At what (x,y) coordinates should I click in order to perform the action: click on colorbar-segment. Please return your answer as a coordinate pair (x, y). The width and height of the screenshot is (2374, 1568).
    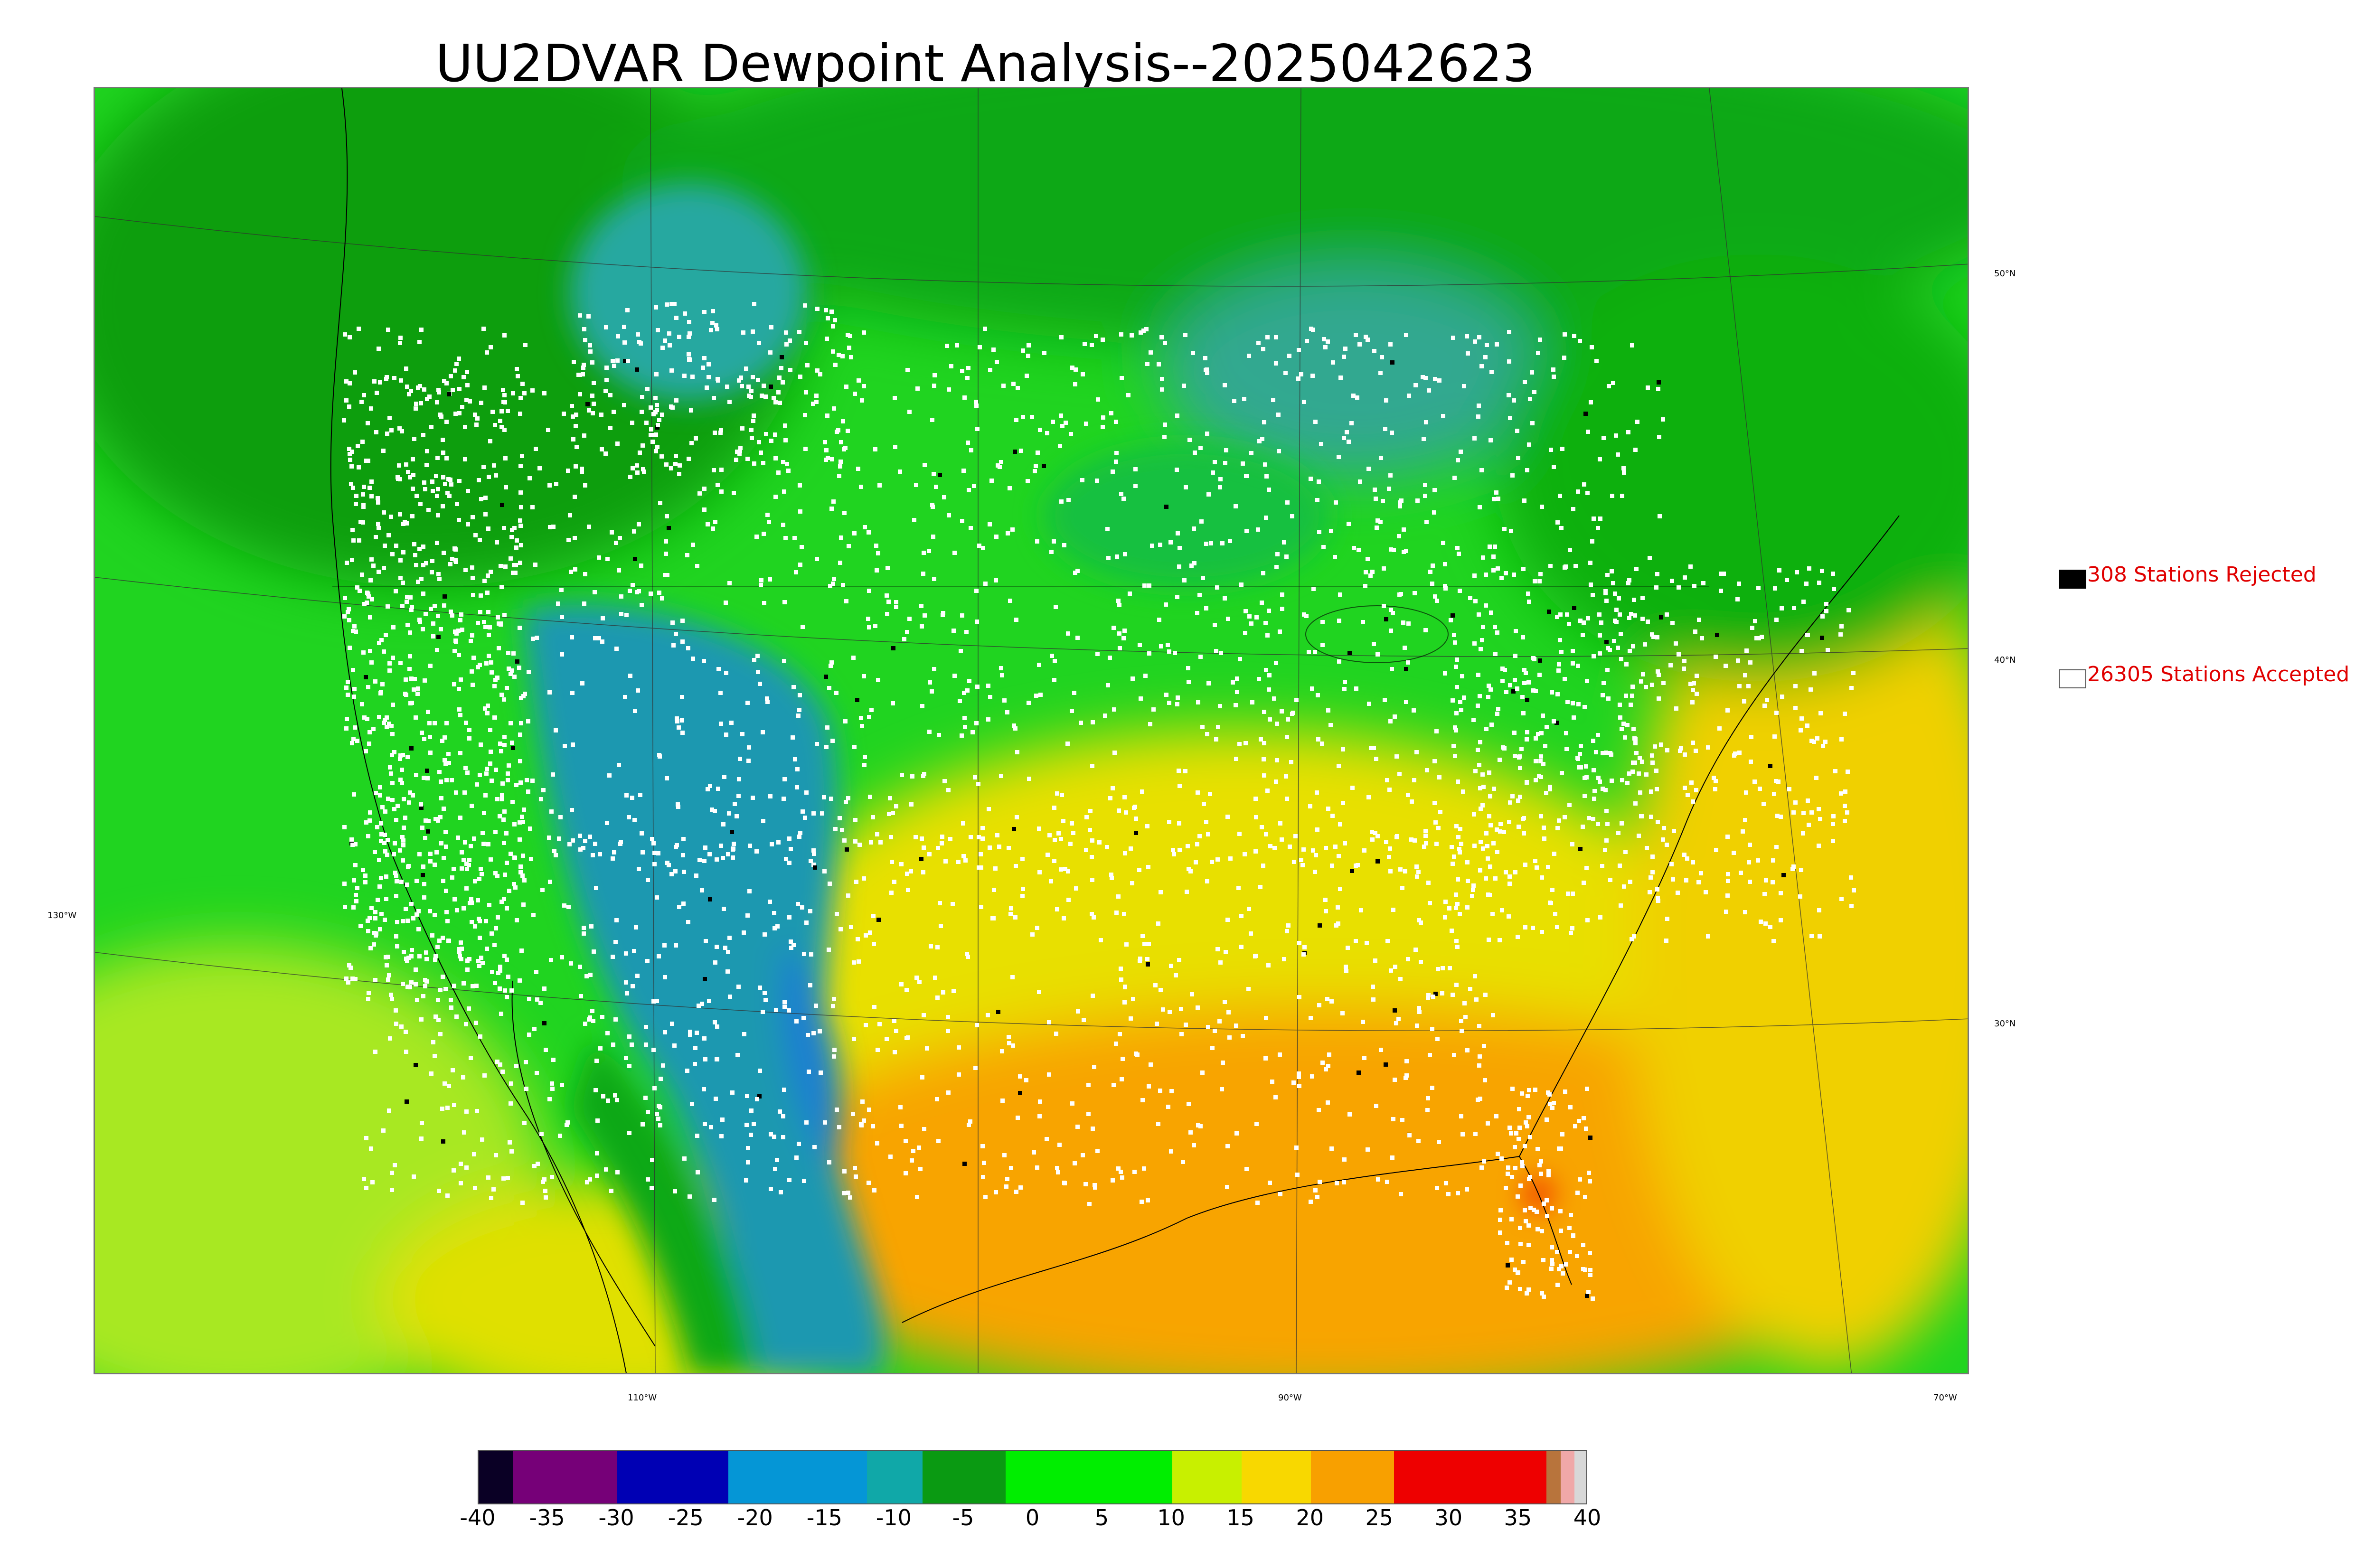
    Looking at the image, I should click on (673, 1477).